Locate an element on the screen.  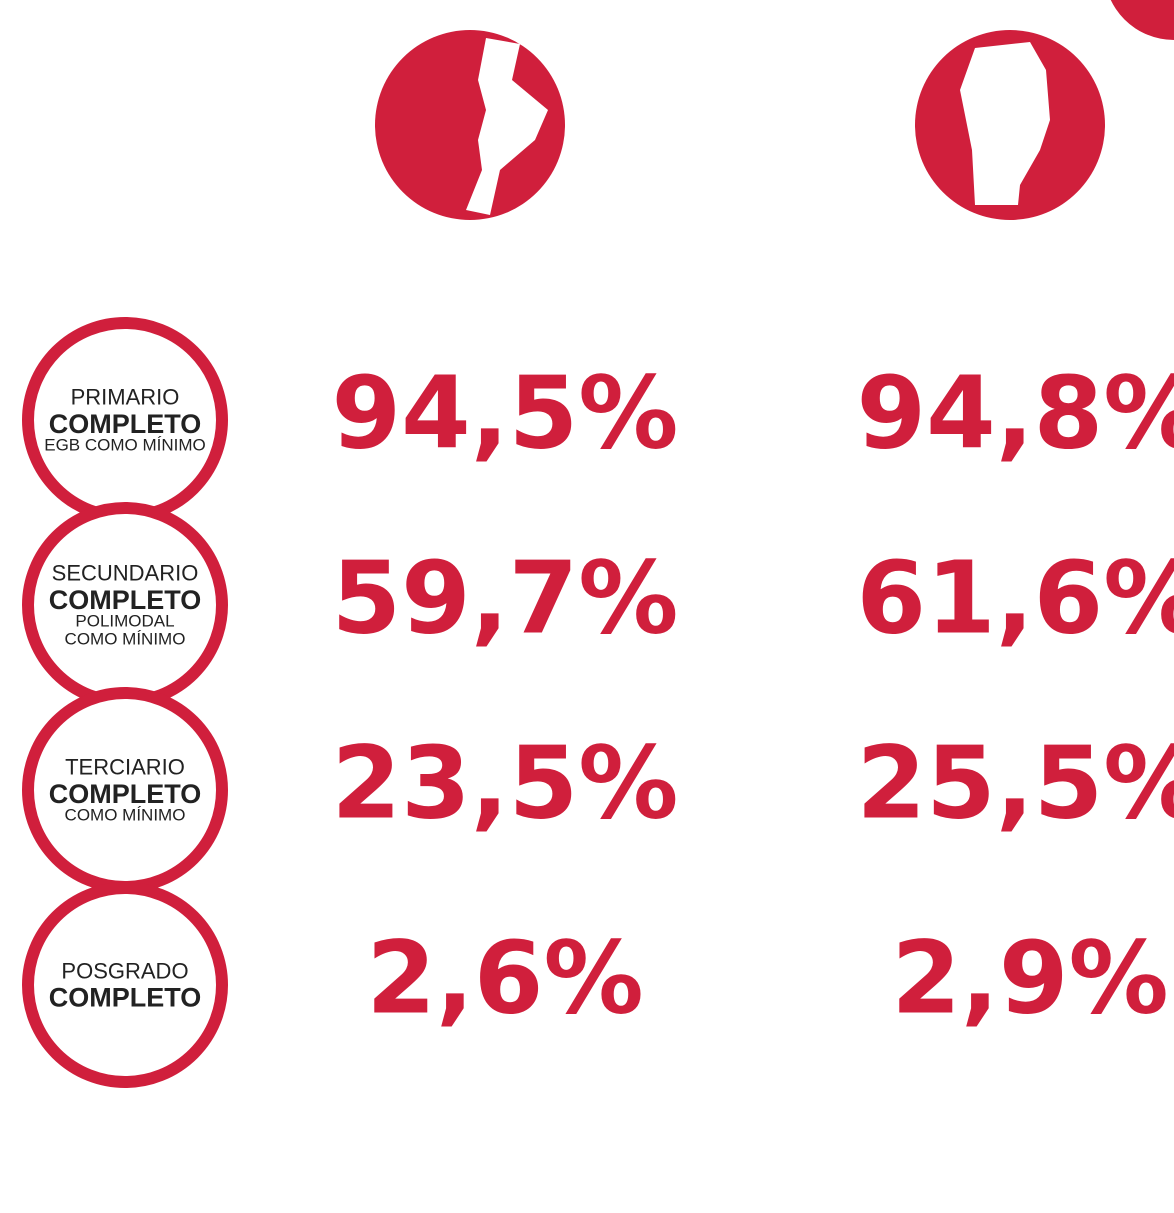
percentage: 23,5% is located at coordinates (505, 782).